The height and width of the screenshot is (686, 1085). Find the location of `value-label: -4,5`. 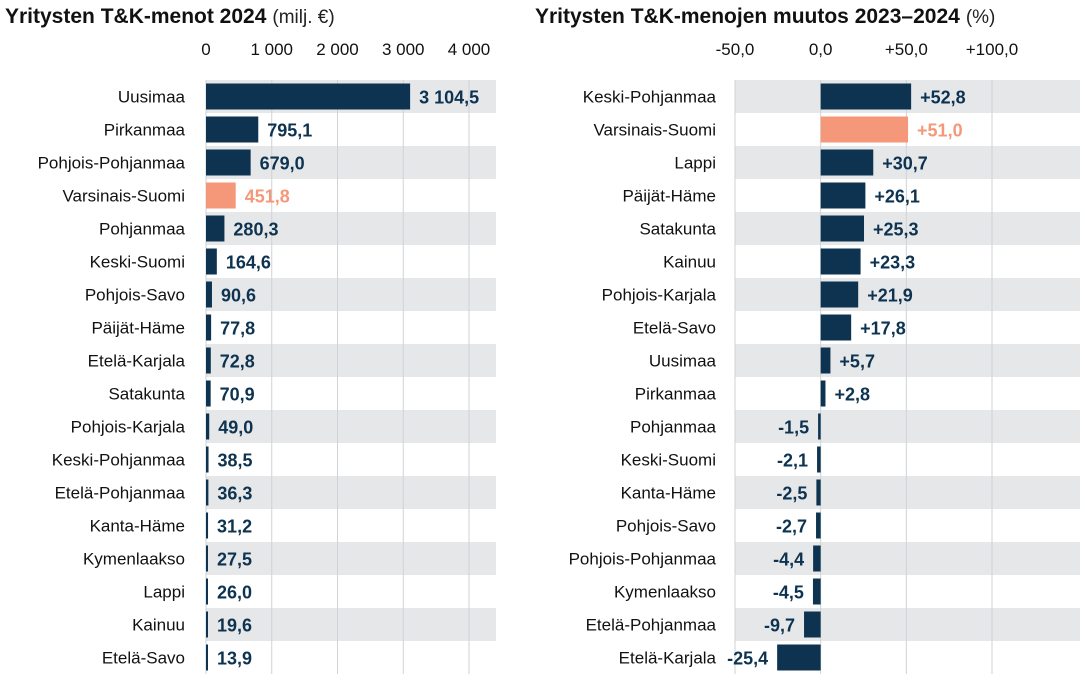

value-label: -4,5 is located at coordinates (788, 593).